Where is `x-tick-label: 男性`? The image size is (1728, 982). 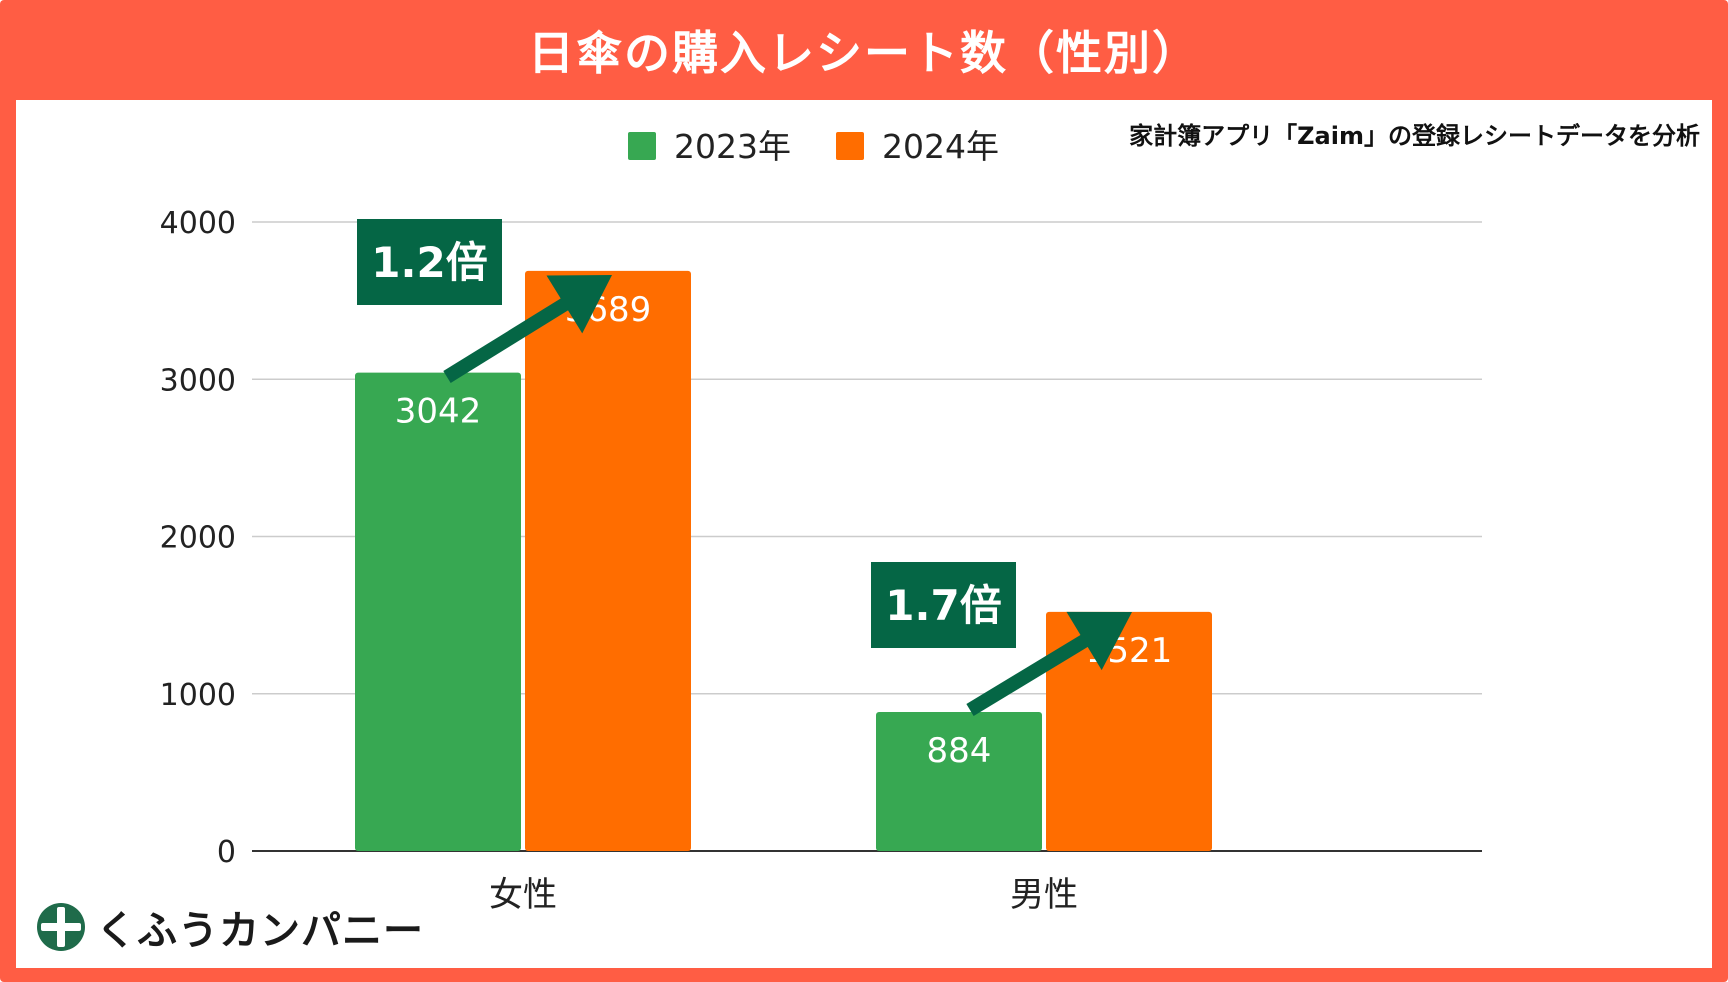 x-tick-label: 男性 is located at coordinates (1044, 895).